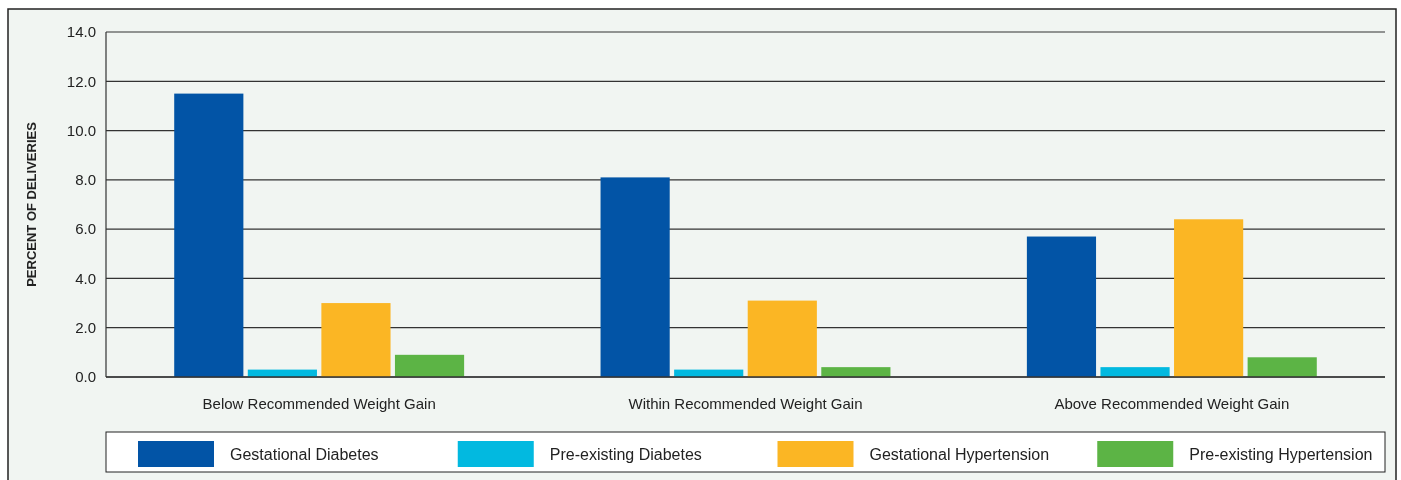 Image resolution: width=1401 pixels, height=480 pixels. What do you see at coordinates (81, 81) in the screenshot?
I see `y-tick-label: 12.0` at bounding box center [81, 81].